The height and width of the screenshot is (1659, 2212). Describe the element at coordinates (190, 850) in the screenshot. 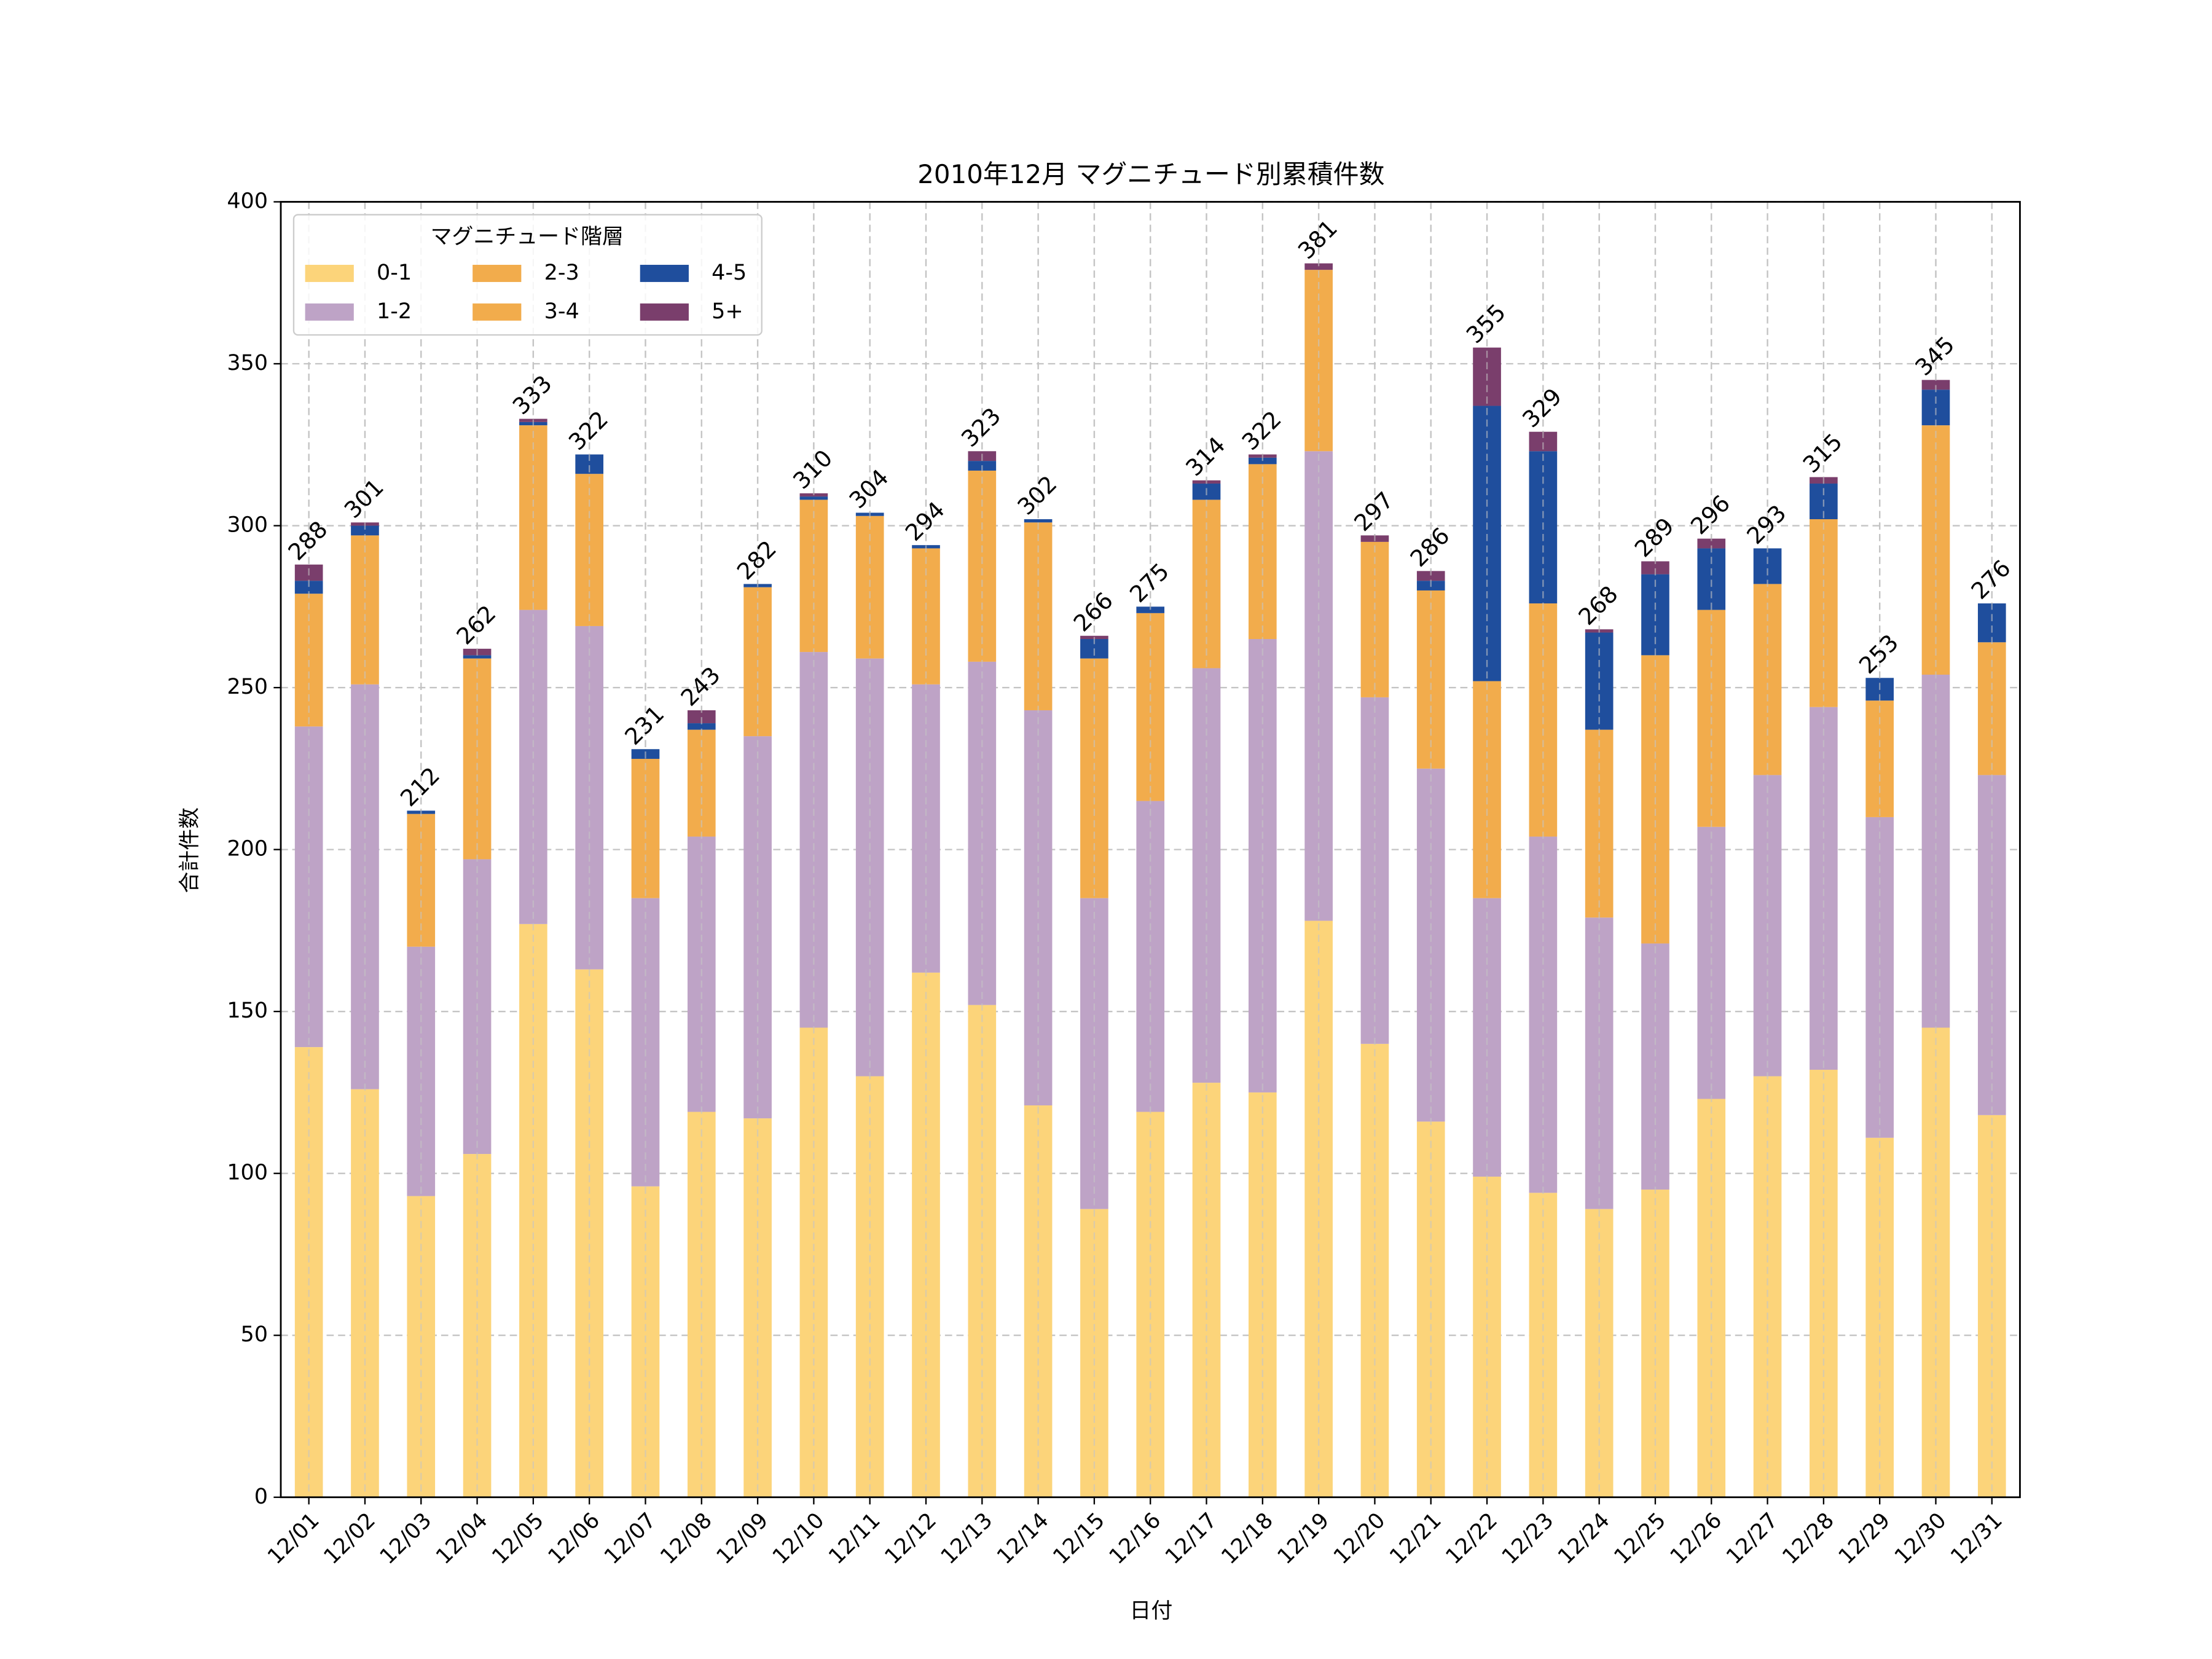

I see `y-axis-label: 合計件数` at that location.